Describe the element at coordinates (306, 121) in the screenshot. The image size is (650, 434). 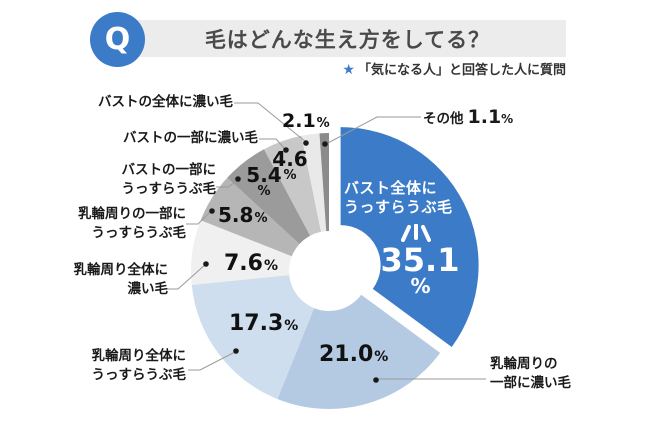
I see `value-label-2-1: 2.1%` at that location.